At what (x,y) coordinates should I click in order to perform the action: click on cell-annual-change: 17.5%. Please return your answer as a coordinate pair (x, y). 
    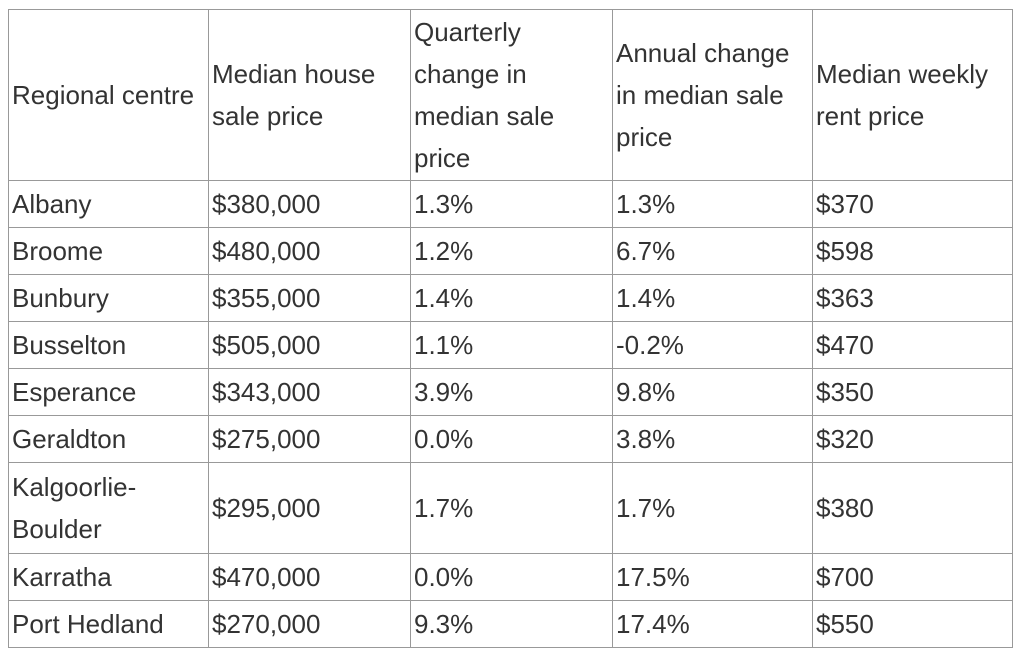
    Looking at the image, I should click on (712, 577).